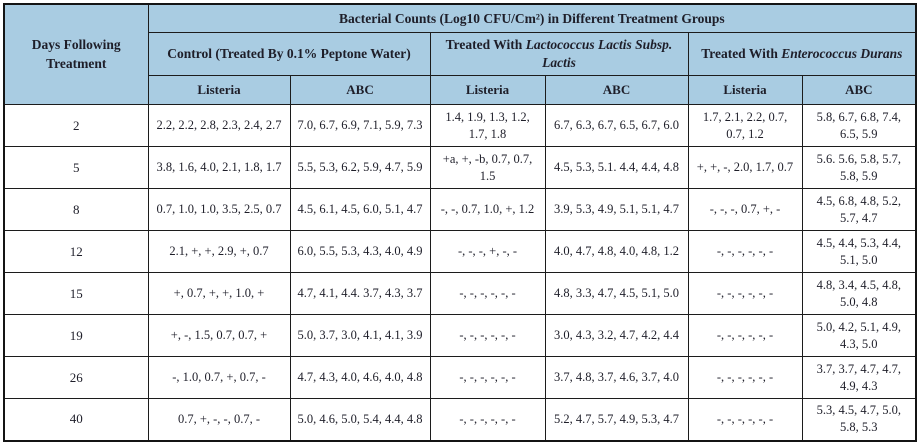  I want to click on data-cell: 4.0, 4.7, 4.8, 4.0, 4.8, 1.2, so click(616, 251).